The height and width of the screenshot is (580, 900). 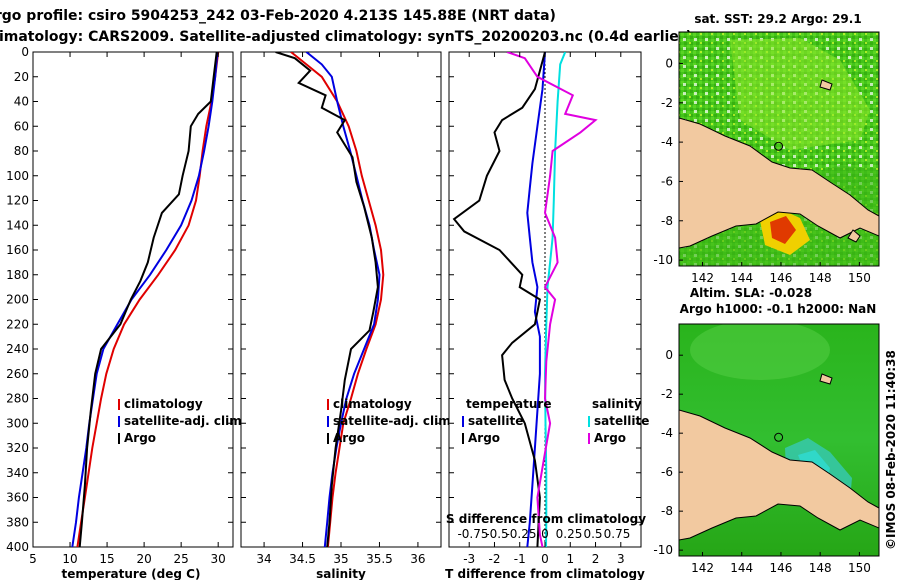 What do you see at coordinates (617, 404) in the screenshot?
I see `legend-salinity-heading: salinity` at bounding box center [617, 404].